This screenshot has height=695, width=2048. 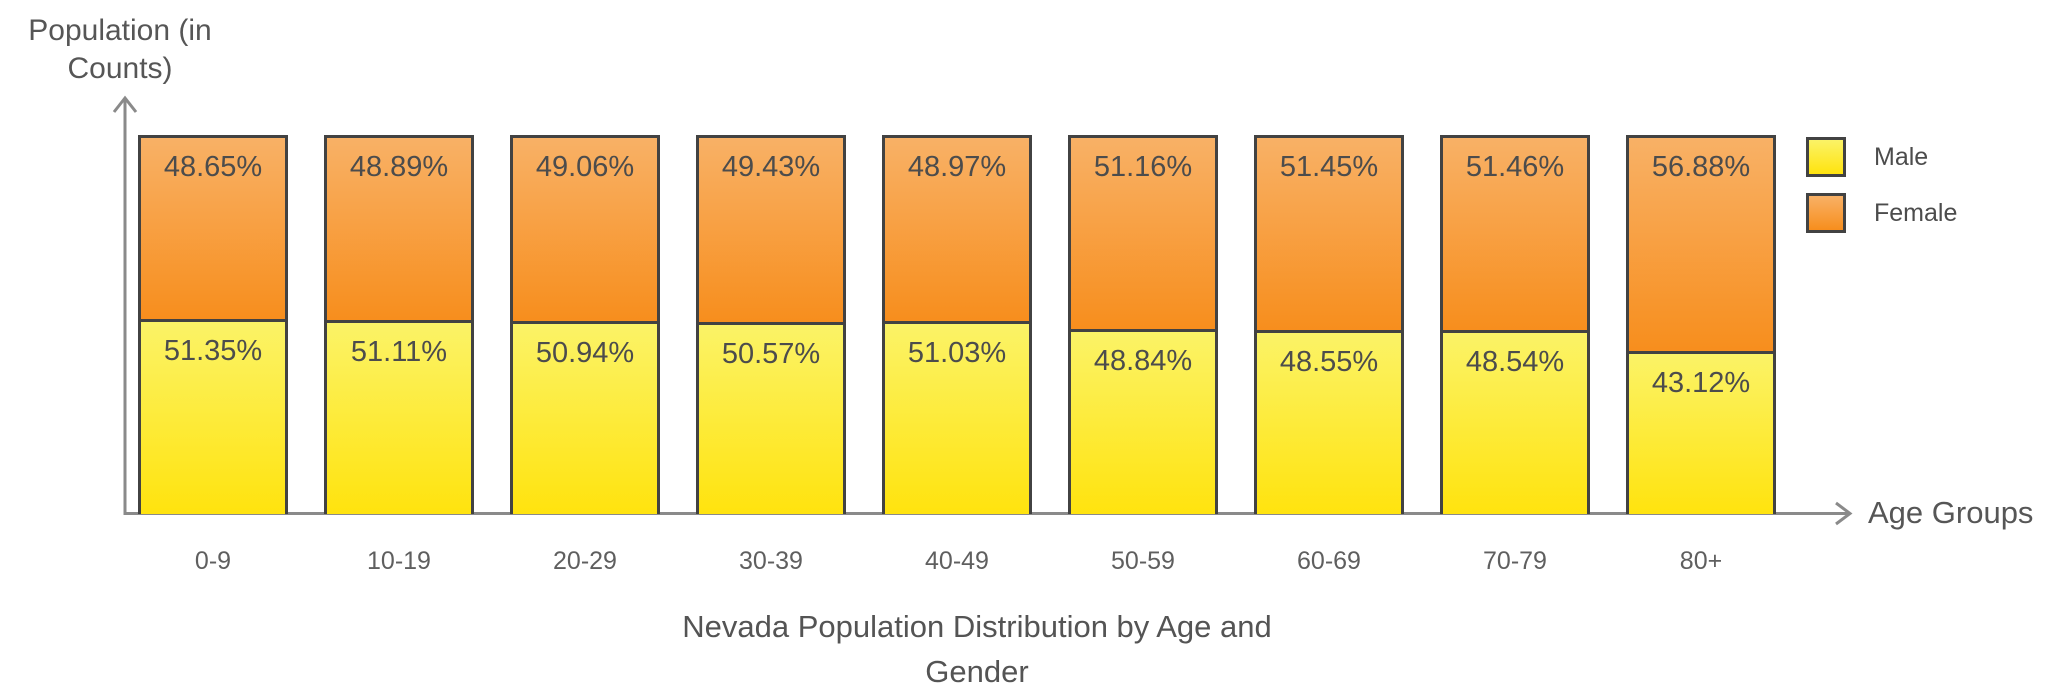 I want to click on female-segment: 49.43%, so click(x=771, y=229).